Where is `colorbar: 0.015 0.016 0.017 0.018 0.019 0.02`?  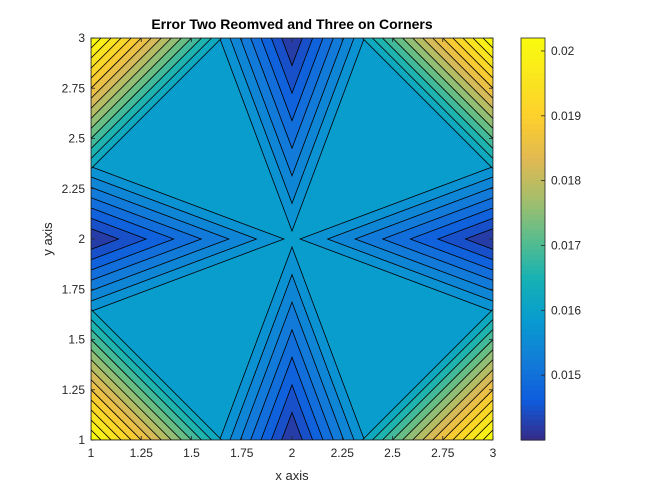
colorbar: 0.015 0.016 0.017 0.018 0.019 0.02 is located at coordinates (550, 239).